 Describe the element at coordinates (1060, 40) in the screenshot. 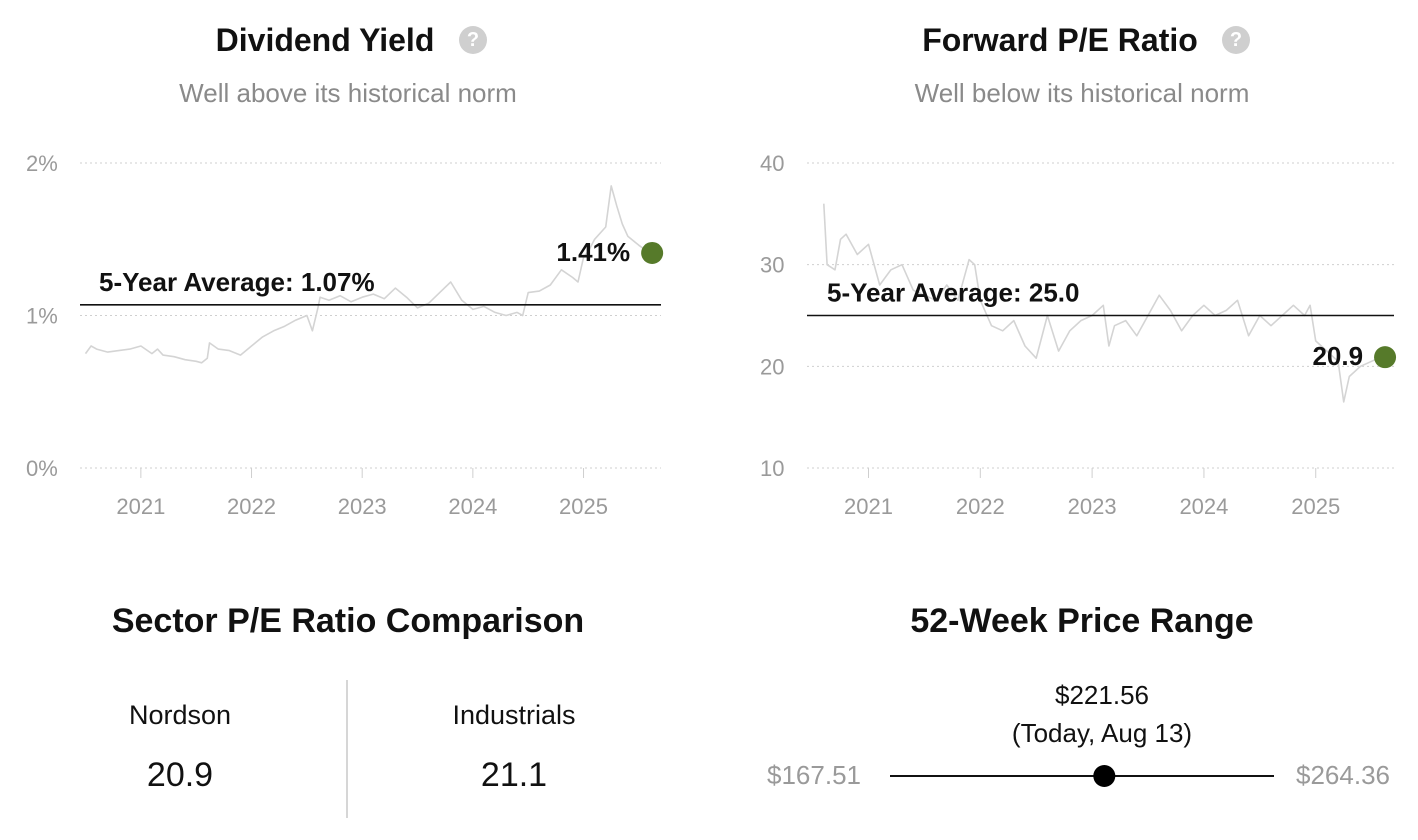

I see `forward-pe-title: Forward P/E Ratio` at that location.